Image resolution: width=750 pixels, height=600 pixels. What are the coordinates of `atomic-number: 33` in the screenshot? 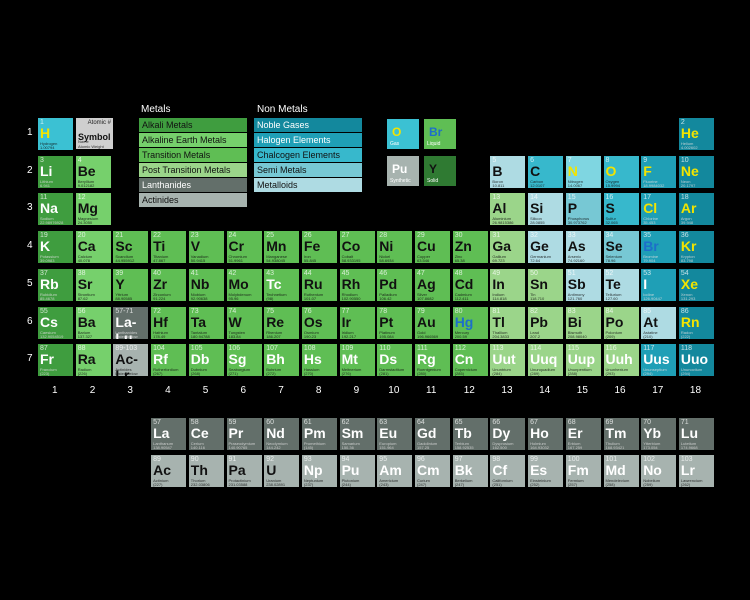 It's located at (571, 236).